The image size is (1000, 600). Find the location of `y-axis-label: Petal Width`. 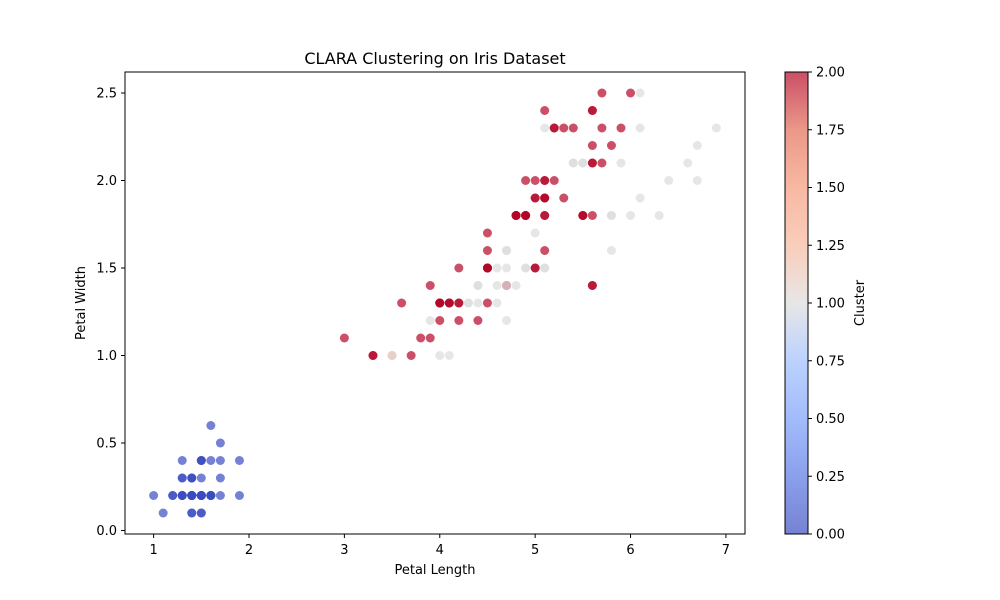

y-axis-label: Petal Width is located at coordinates (81, 303).